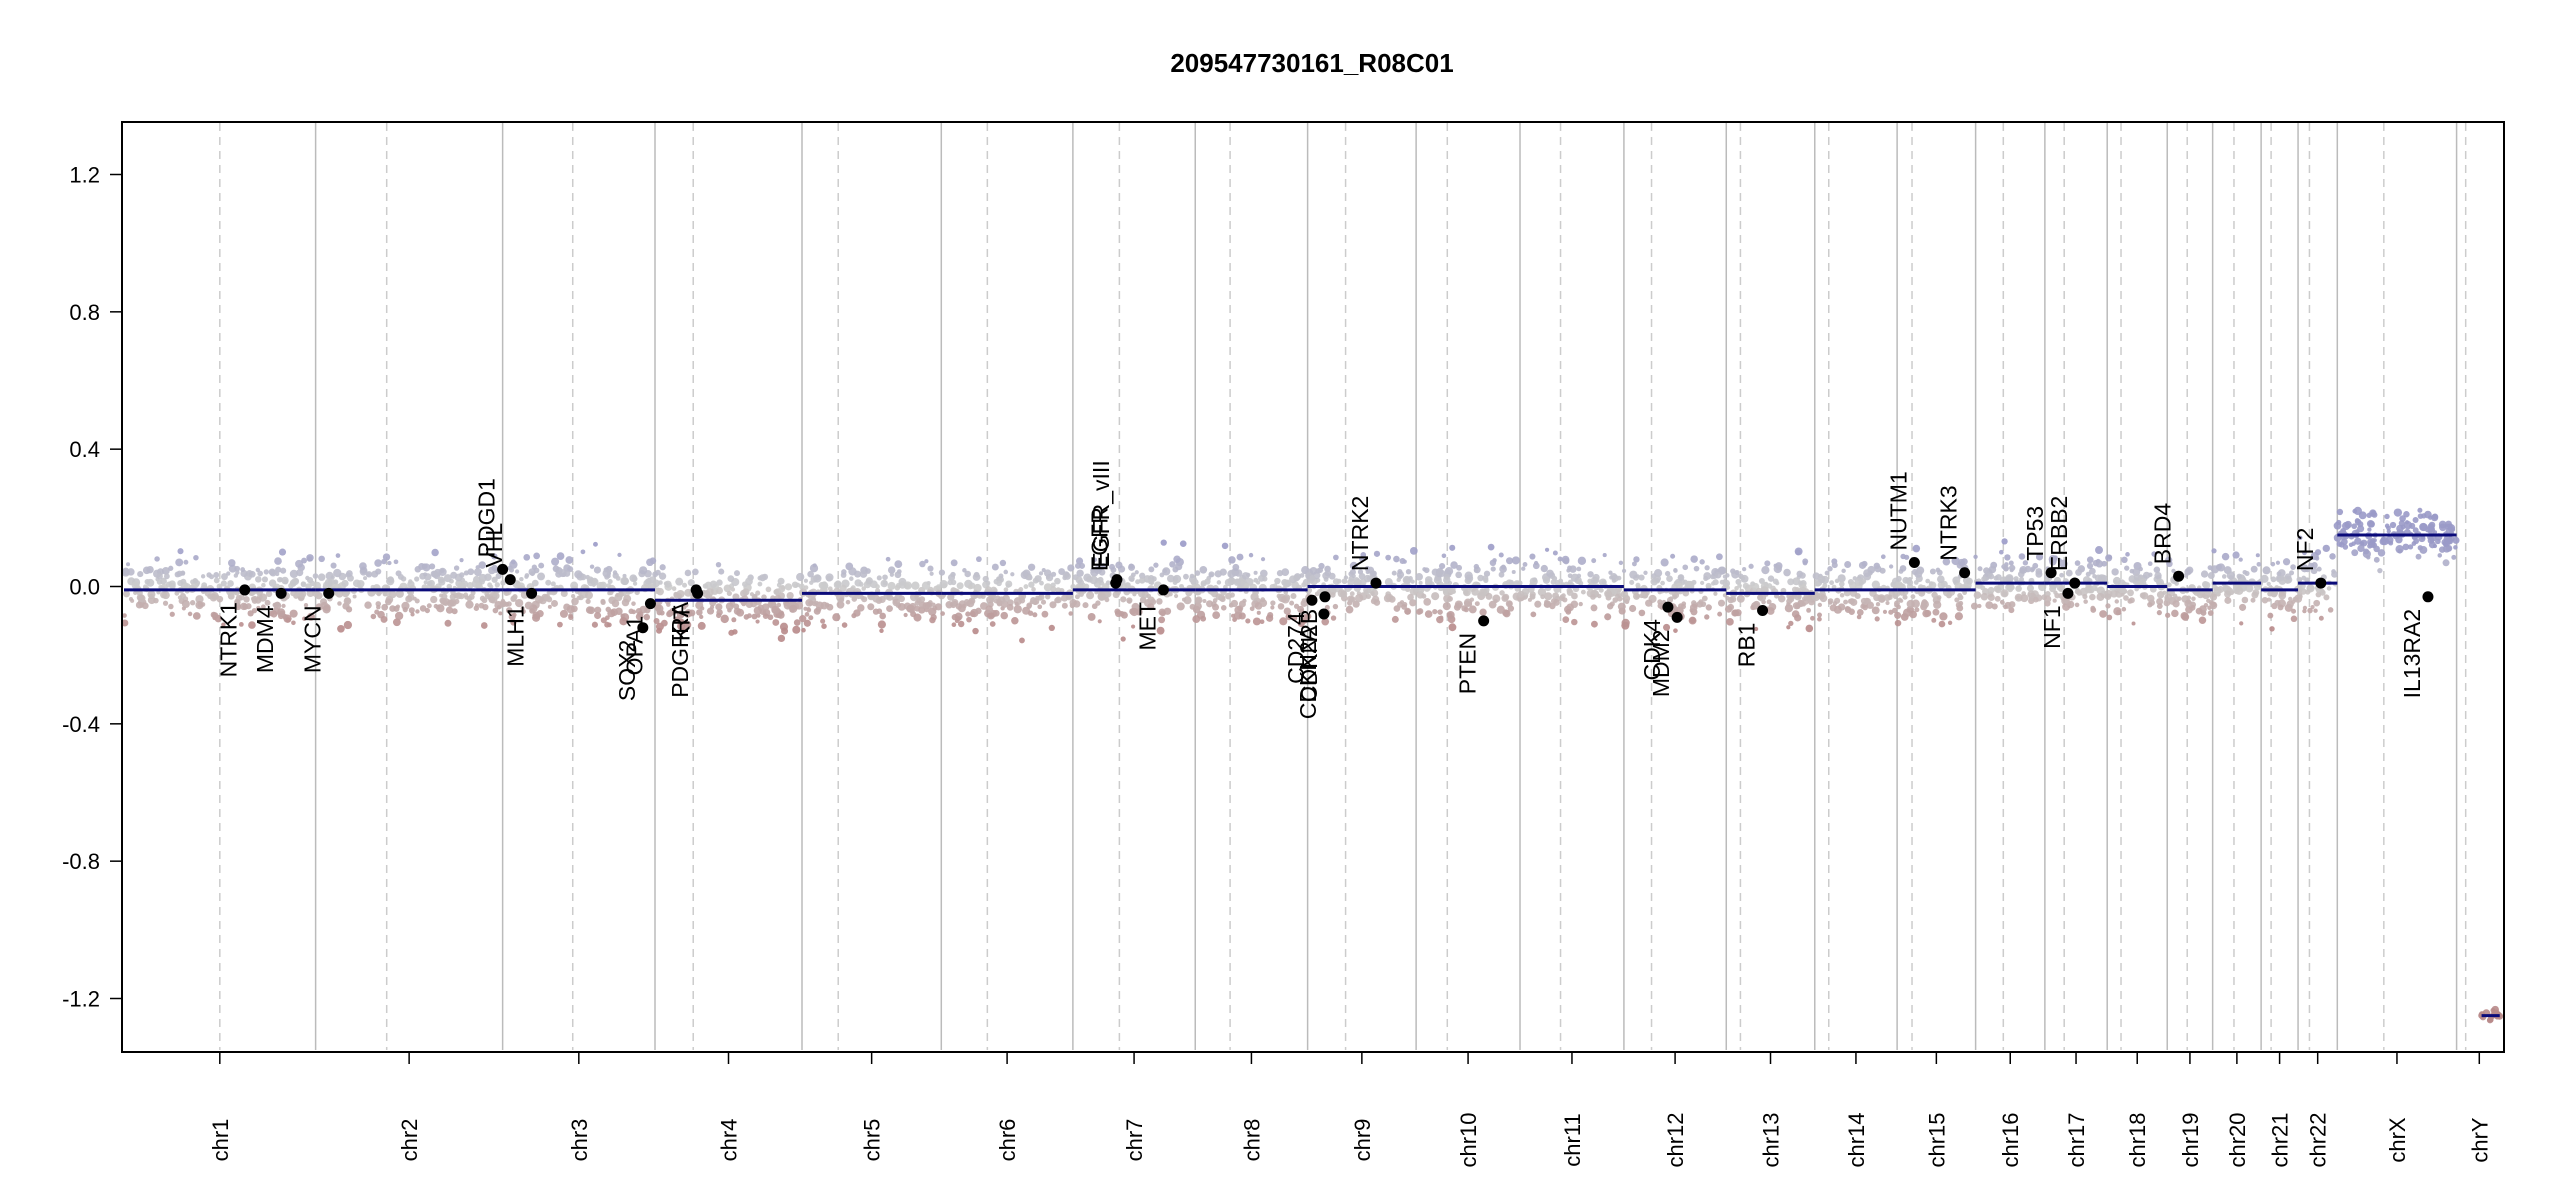 This screenshot has width=2550, height=1200. What do you see at coordinates (220, 1140) in the screenshot?
I see `x-tick-label-chr1: chr1` at bounding box center [220, 1140].